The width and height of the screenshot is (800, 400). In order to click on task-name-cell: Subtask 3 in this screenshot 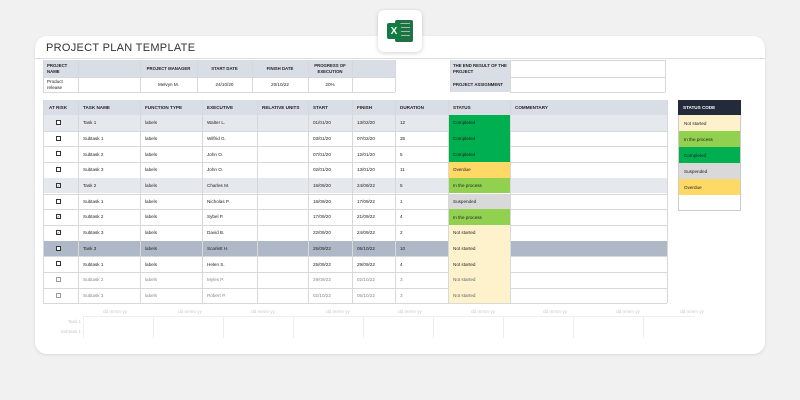, I will do `click(93, 170)`.